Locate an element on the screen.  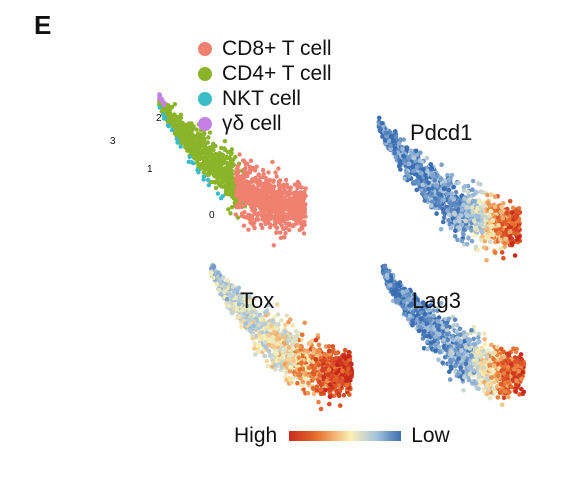
cluster-label: 1 is located at coordinates (150, 169).